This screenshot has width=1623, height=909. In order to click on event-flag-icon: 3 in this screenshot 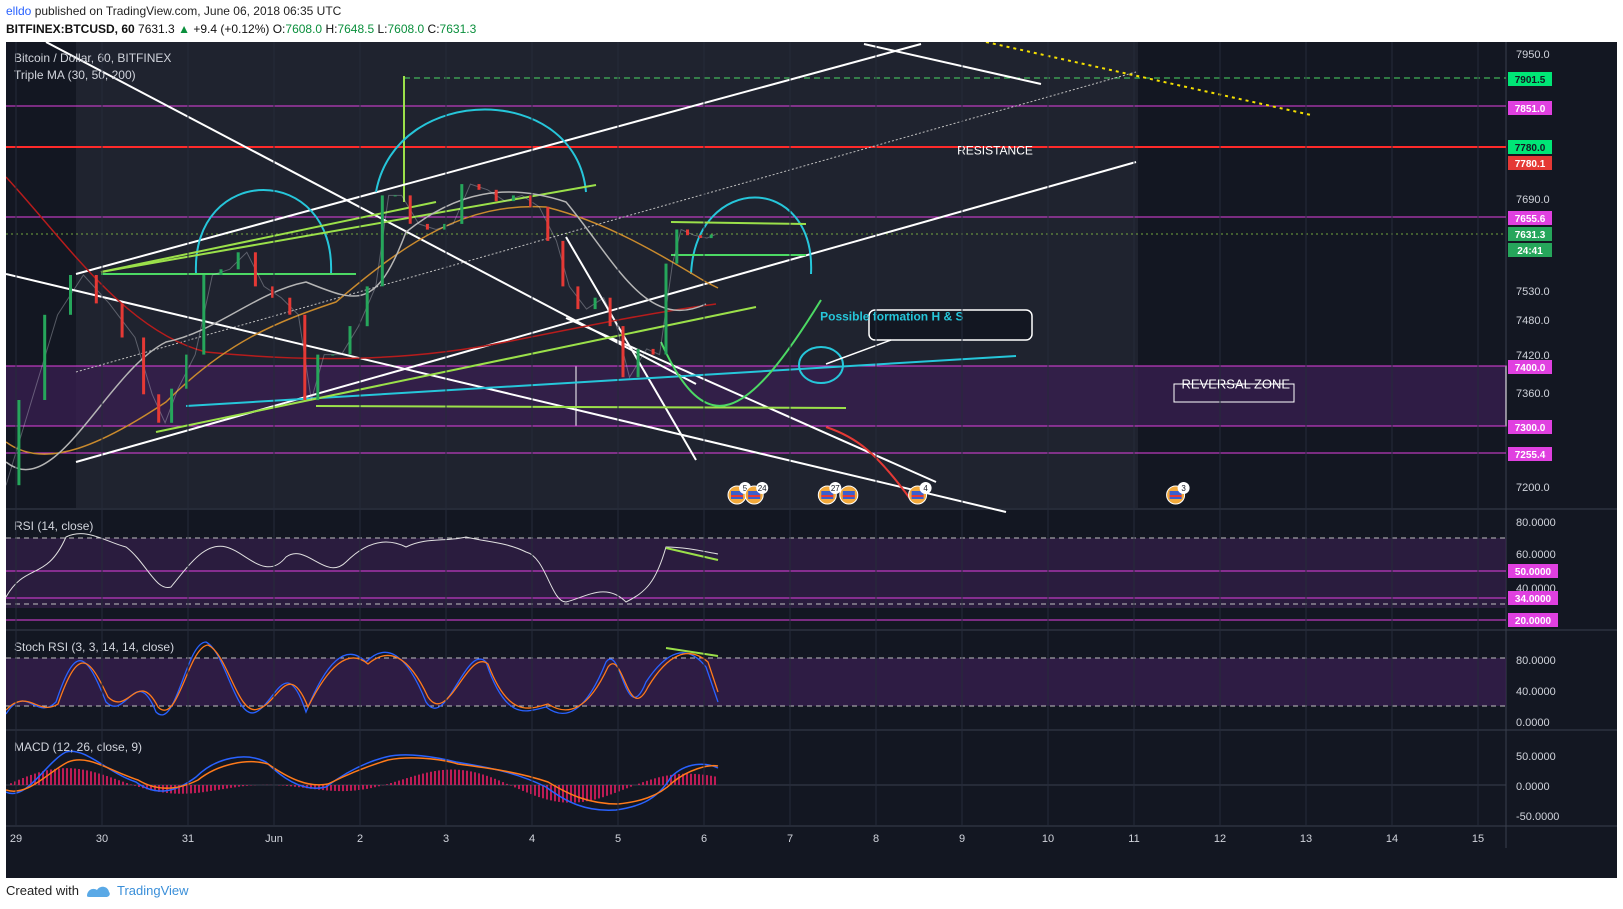, I will do `click(1178, 493)`.